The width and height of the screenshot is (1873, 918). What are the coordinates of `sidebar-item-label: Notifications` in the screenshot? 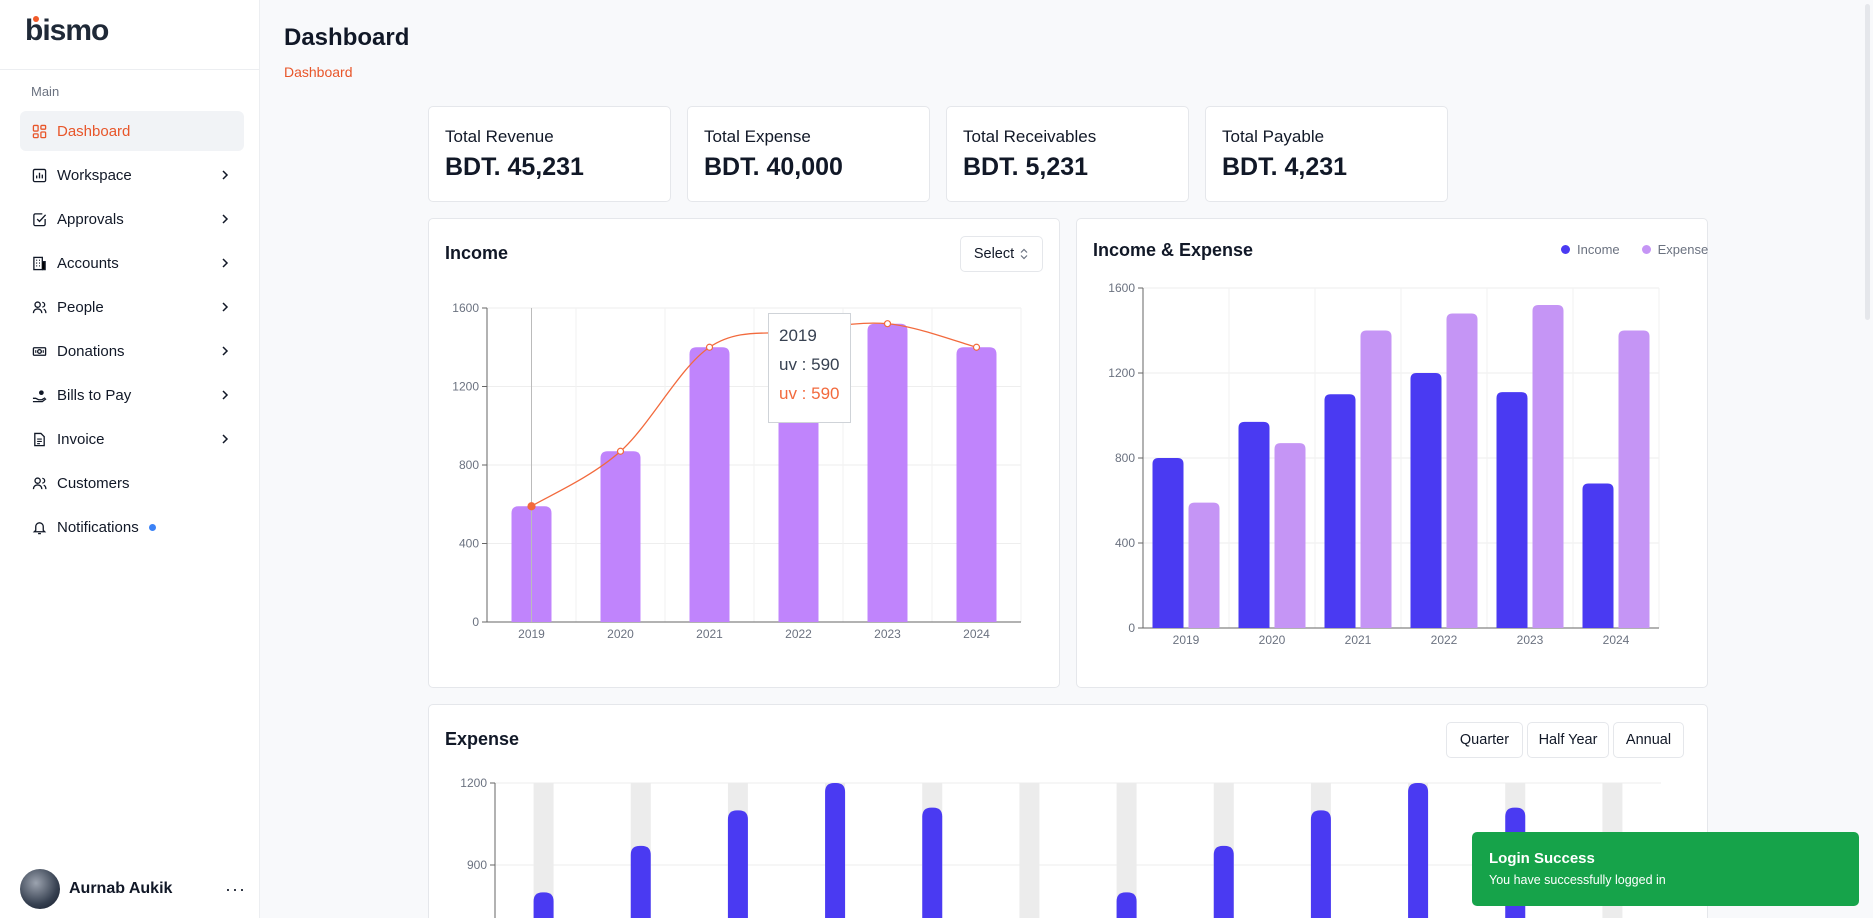 It's located at (98, 527).